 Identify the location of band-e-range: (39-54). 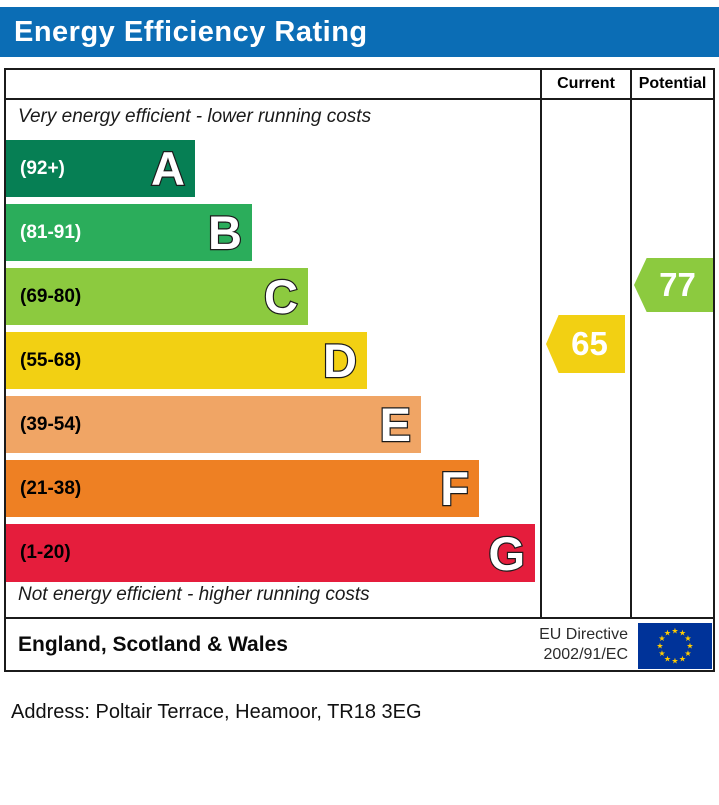
(51, 424).